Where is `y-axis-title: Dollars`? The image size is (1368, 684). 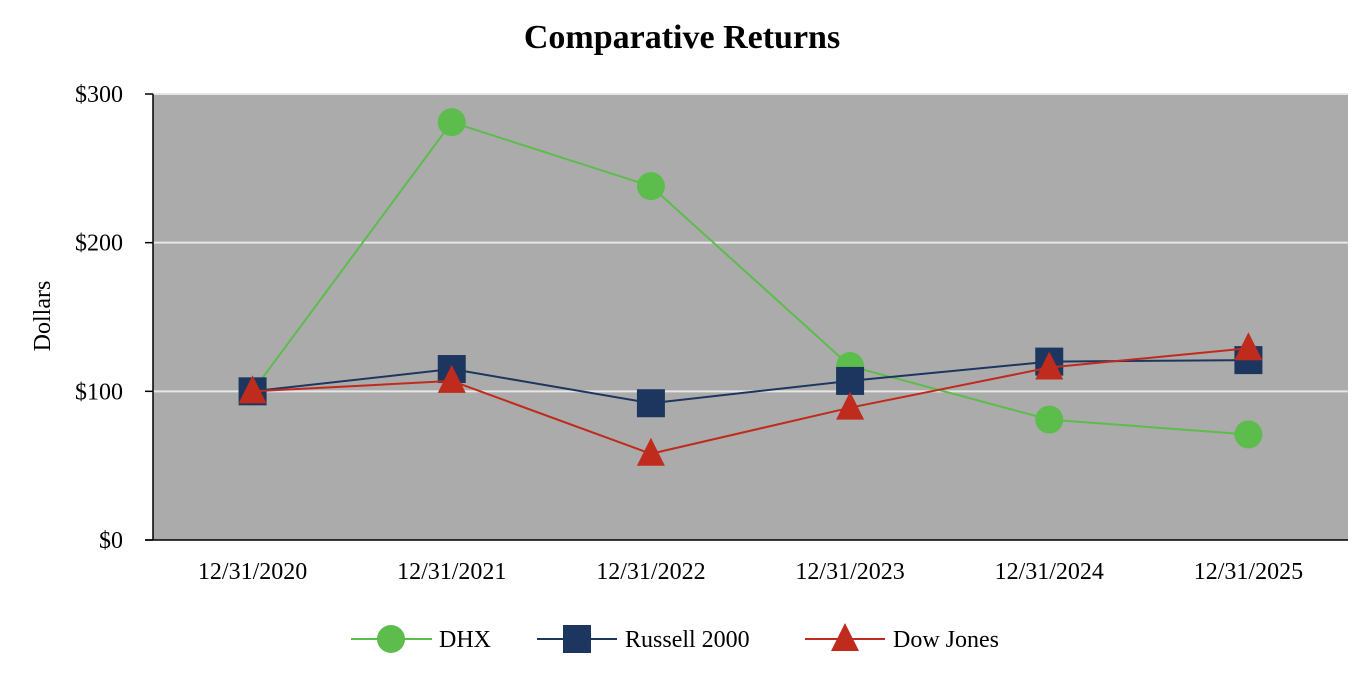
y-axis-title: Dollars is located at coordinates (43, 316).